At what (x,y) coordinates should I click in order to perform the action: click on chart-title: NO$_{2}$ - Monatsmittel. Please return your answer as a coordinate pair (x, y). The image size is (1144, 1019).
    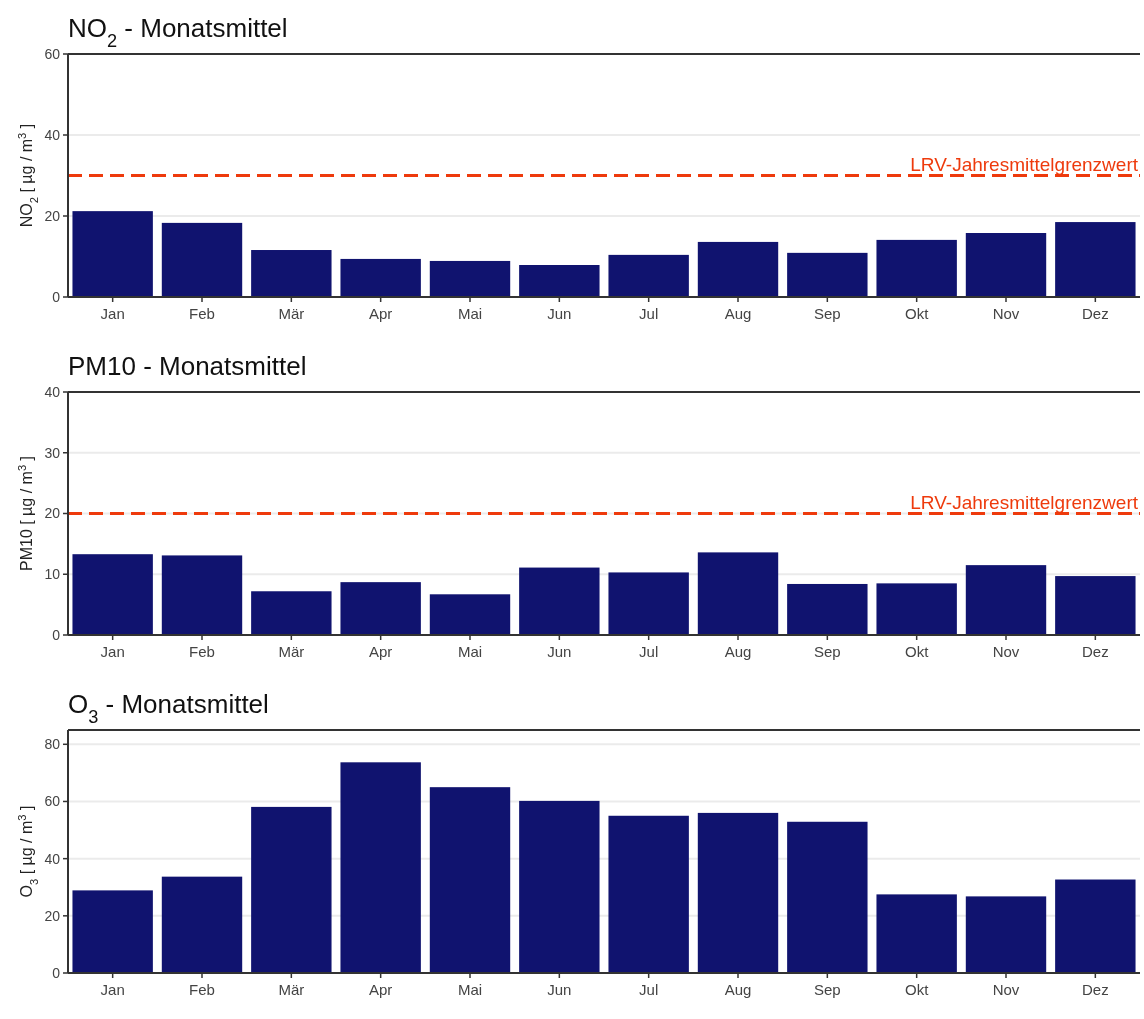
    Looking at the image, I should click on (178, 32).